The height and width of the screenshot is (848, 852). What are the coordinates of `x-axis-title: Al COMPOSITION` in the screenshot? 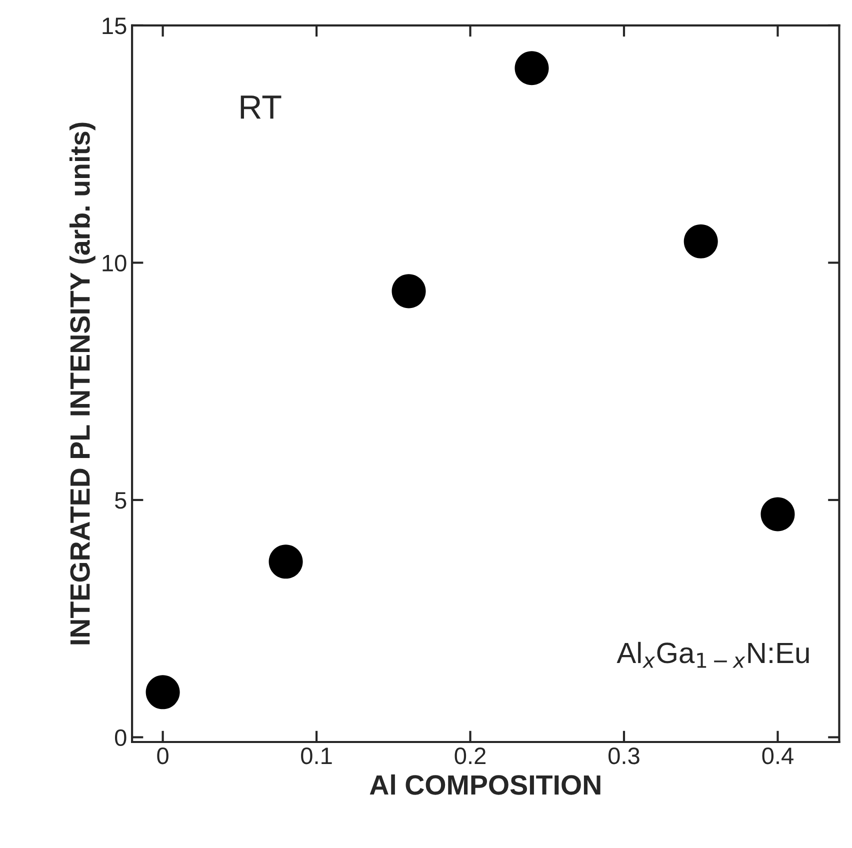 It's located at (485, 784).